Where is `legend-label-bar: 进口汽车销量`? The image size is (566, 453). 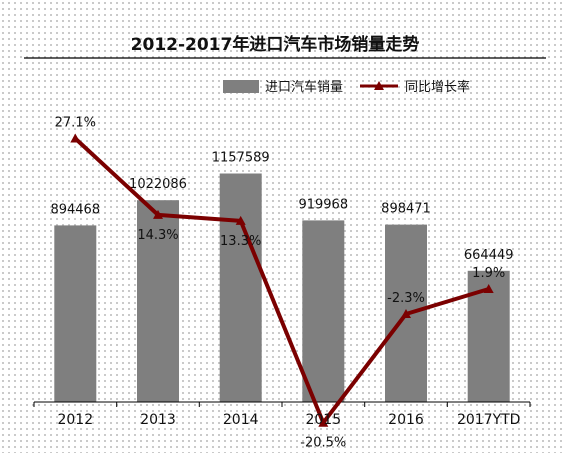
legend-label-bar: 进口汽车销量 is located at coordinates (304, 87).